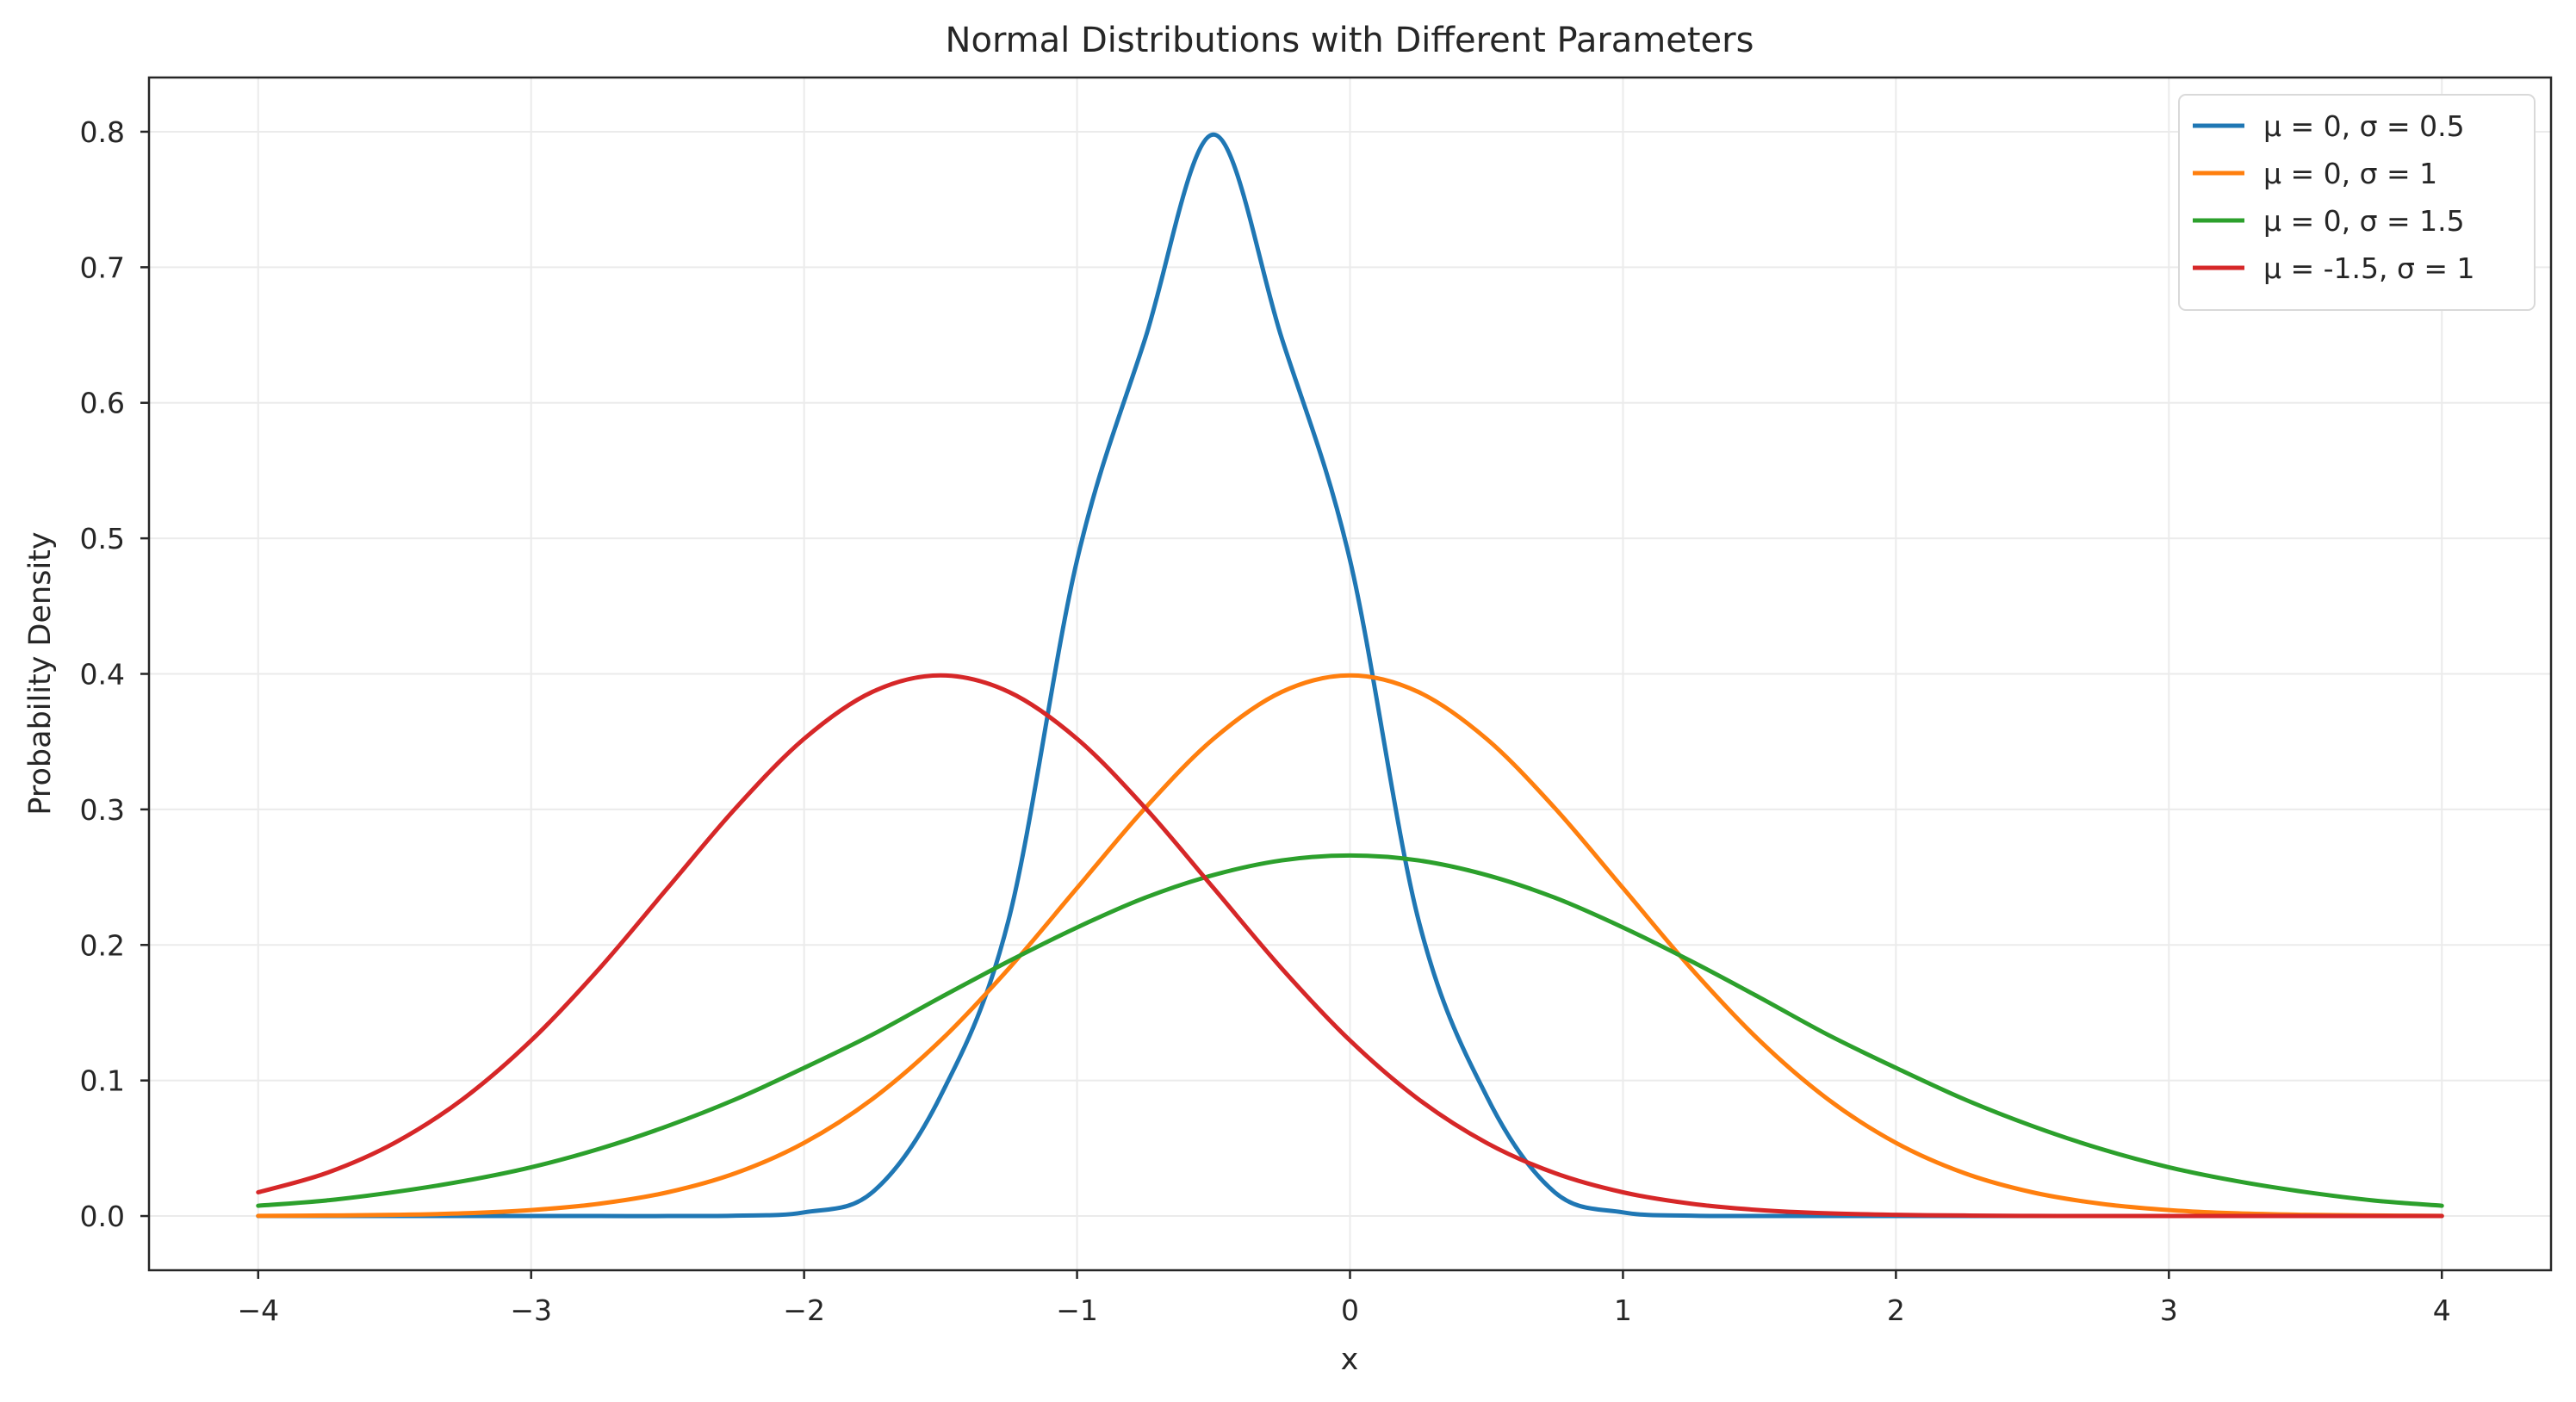  Describe the element at coordinates (1623, 1310) in the screenshot. I see `x-tick-label: 1` at that location.